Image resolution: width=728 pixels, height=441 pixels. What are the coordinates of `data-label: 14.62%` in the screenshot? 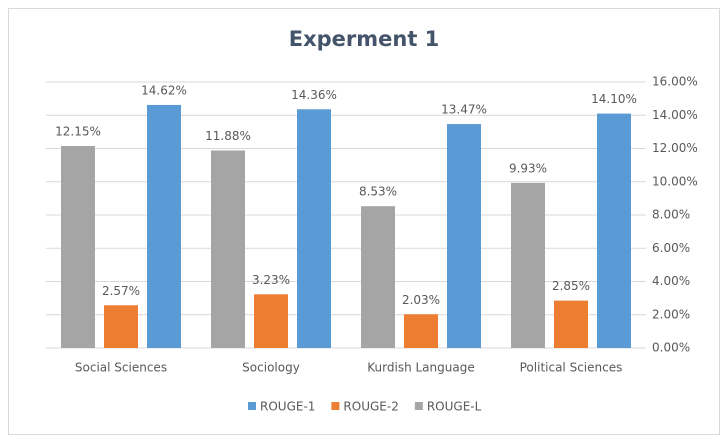 It's located at (164, 90).